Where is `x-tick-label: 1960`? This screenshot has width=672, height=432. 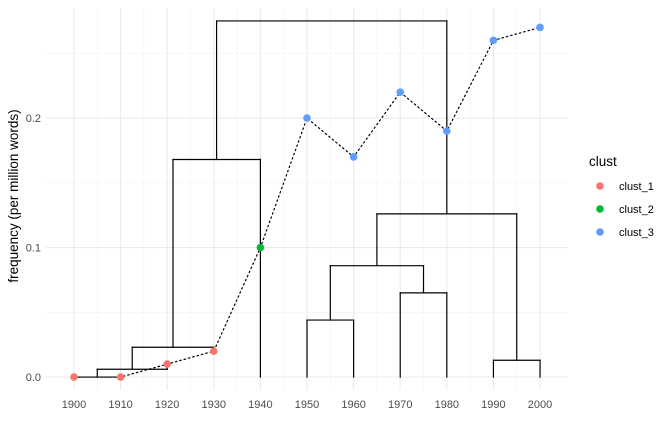 x-tick-label: 1960 is located at coordinates (353, 405).